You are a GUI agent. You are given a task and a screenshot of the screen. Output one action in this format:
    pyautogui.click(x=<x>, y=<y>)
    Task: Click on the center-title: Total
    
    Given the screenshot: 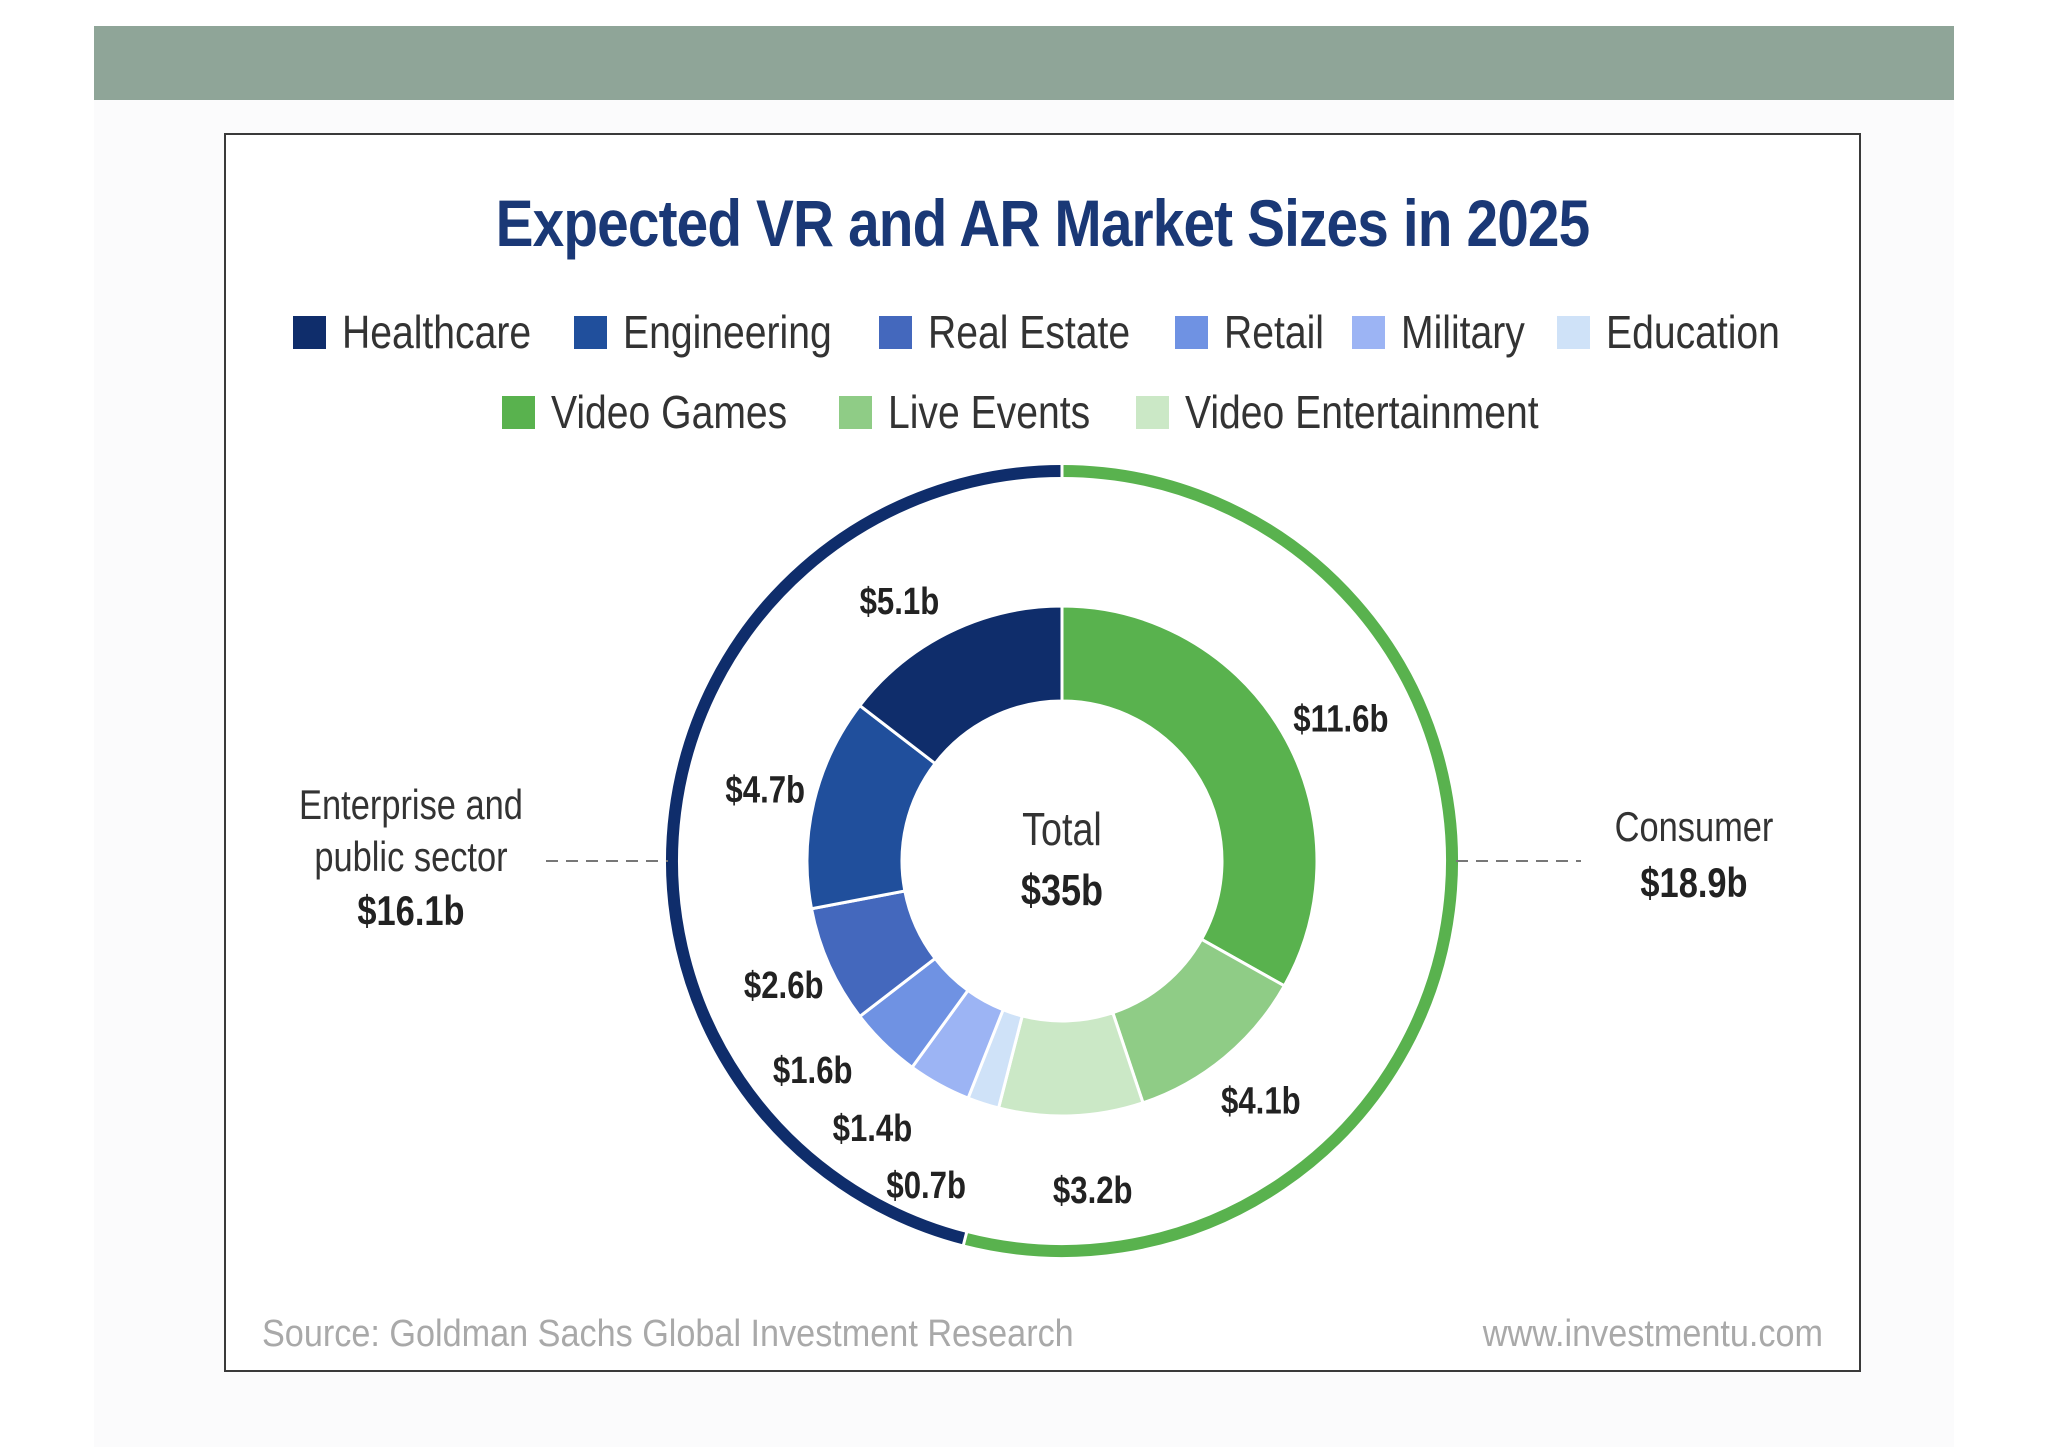 What is the action you would take?
    pyautogui.click(x=1062, y=828)
    